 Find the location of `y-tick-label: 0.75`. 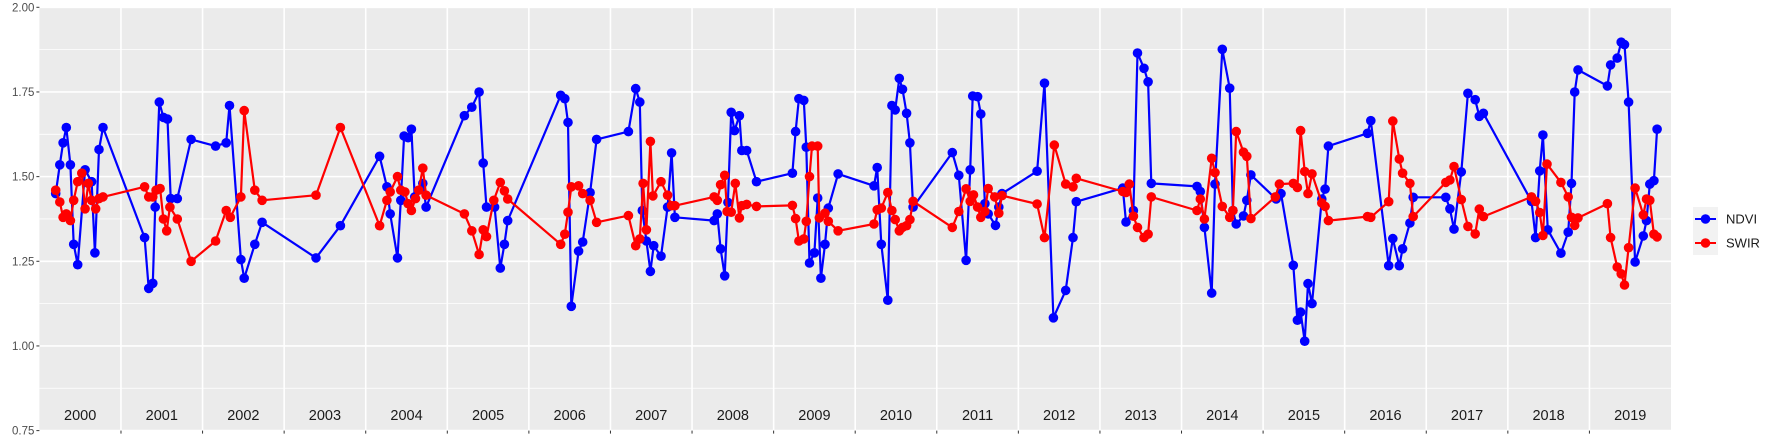

y-tick-label: 0.75 is located at coordinates (23, 432).